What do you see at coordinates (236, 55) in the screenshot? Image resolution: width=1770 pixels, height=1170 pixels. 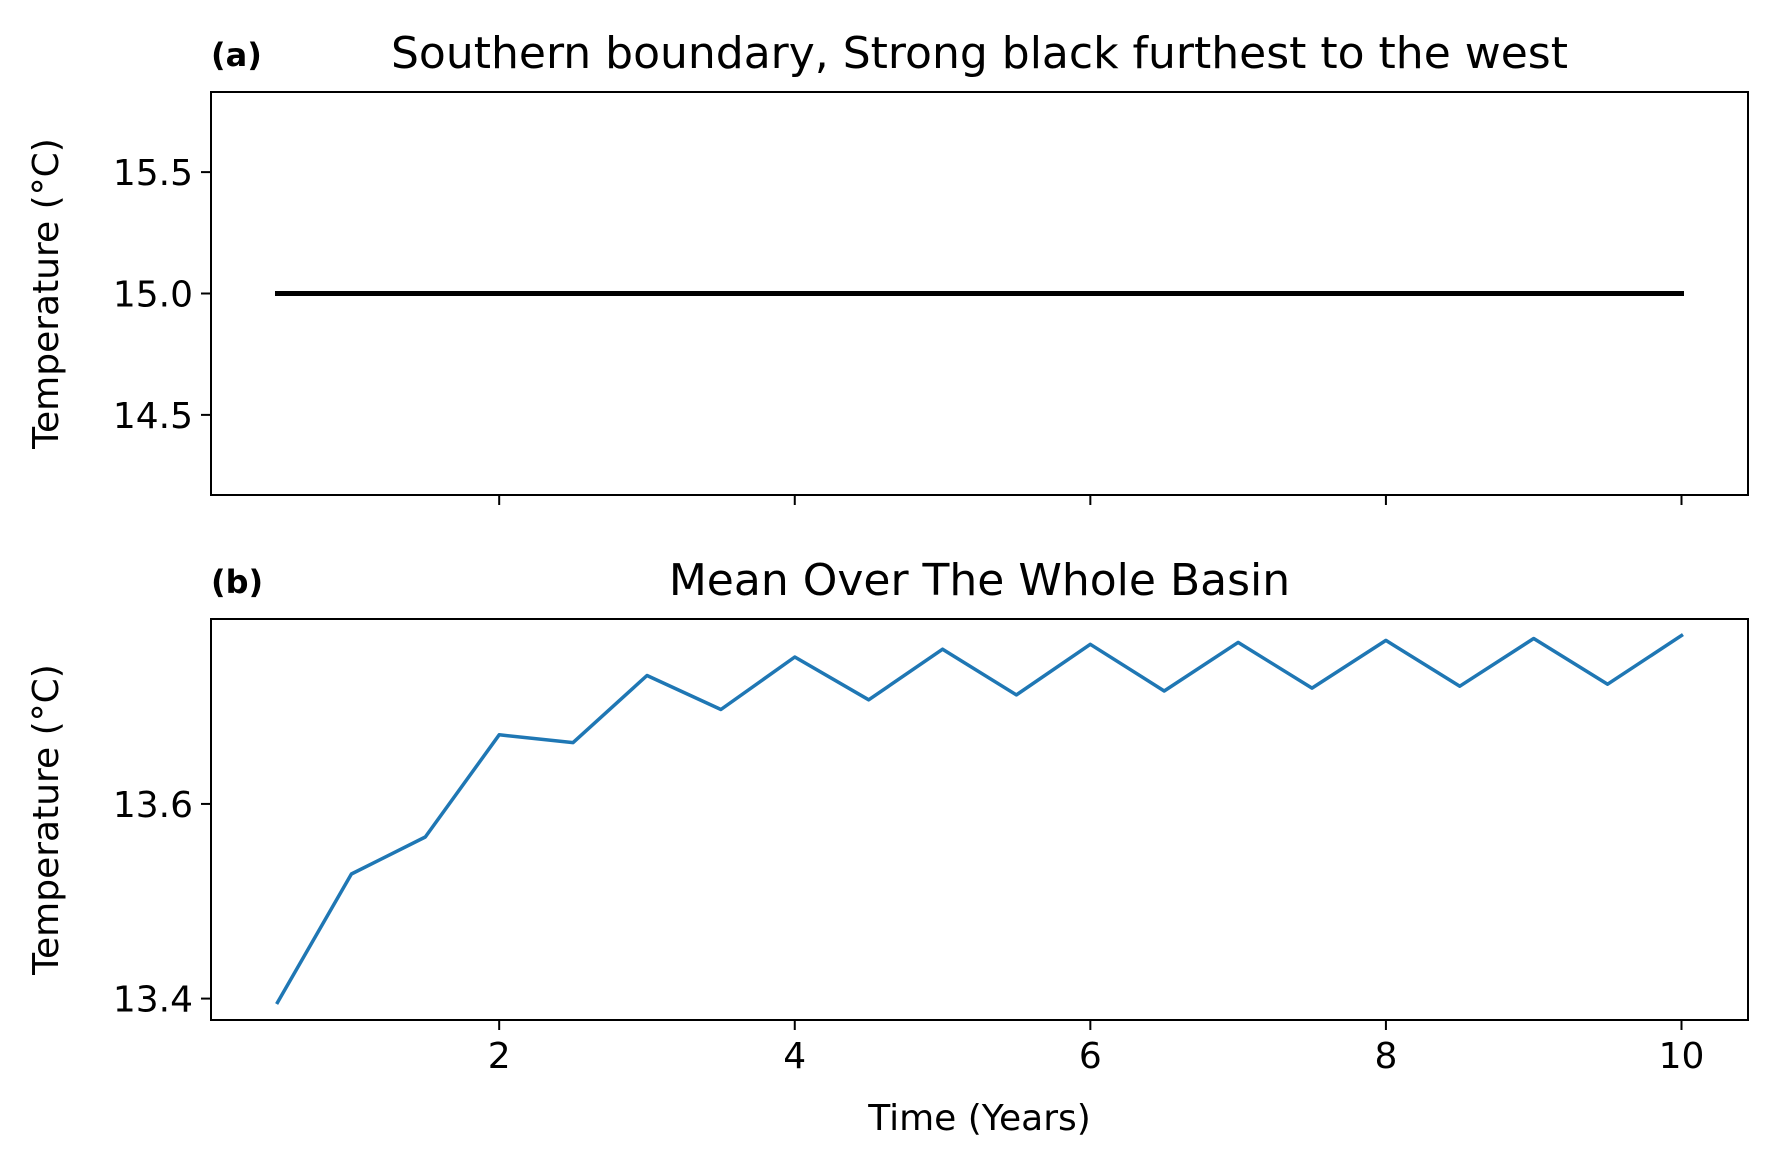 I see `panel-label: (a)` at bounding box center [236, 55].